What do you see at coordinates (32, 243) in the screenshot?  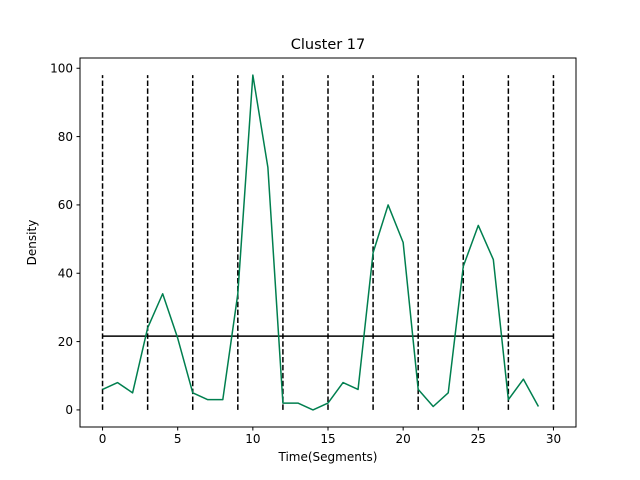 I see `y-axis-label: Density` at bounding box center [32, 243].